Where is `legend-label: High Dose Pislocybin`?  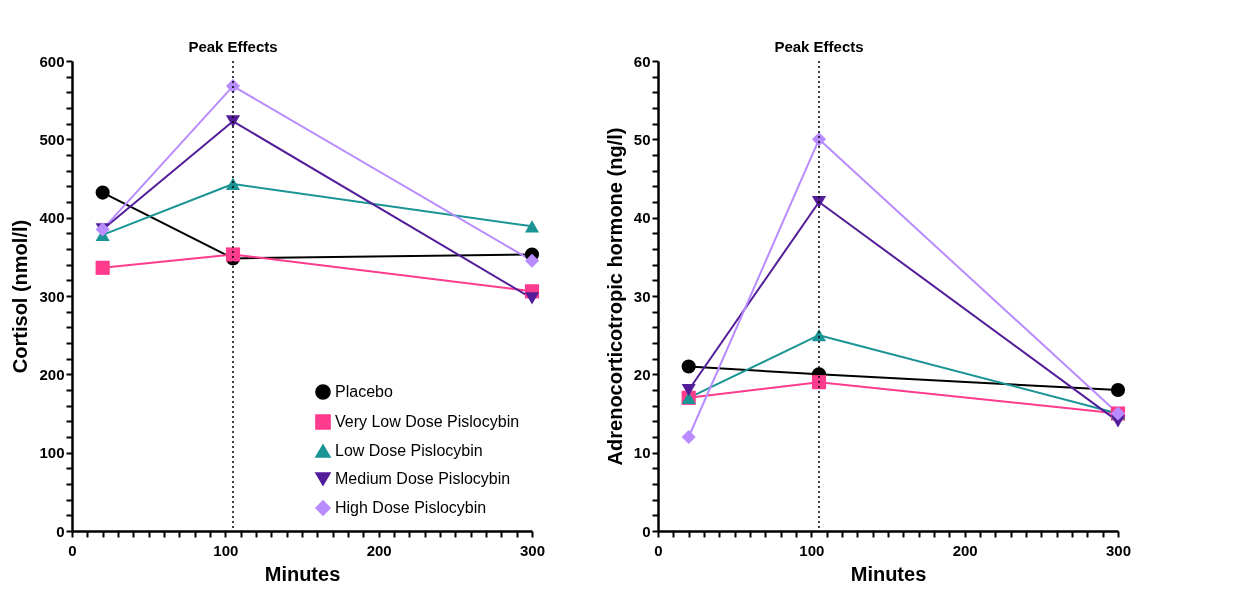
legend-label: High Dose Pislocybin is located at coordinates (411, 507).